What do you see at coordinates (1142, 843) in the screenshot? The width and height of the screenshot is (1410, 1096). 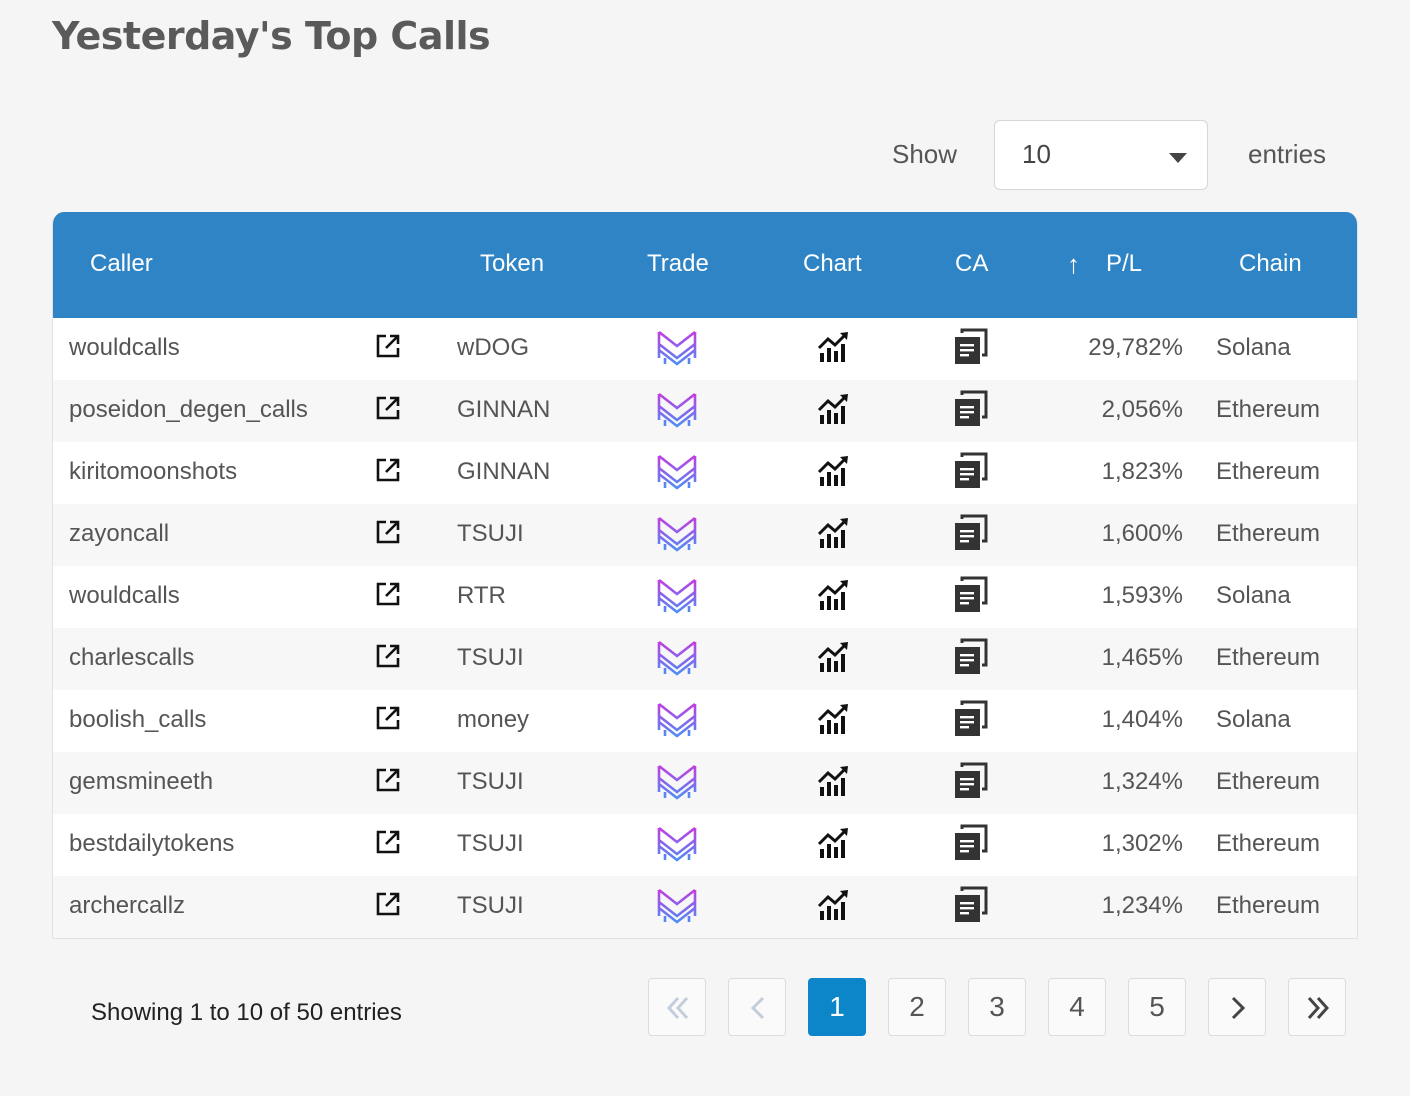 I see `pl-value: 1,302%` at bounding box center [1142, 843].